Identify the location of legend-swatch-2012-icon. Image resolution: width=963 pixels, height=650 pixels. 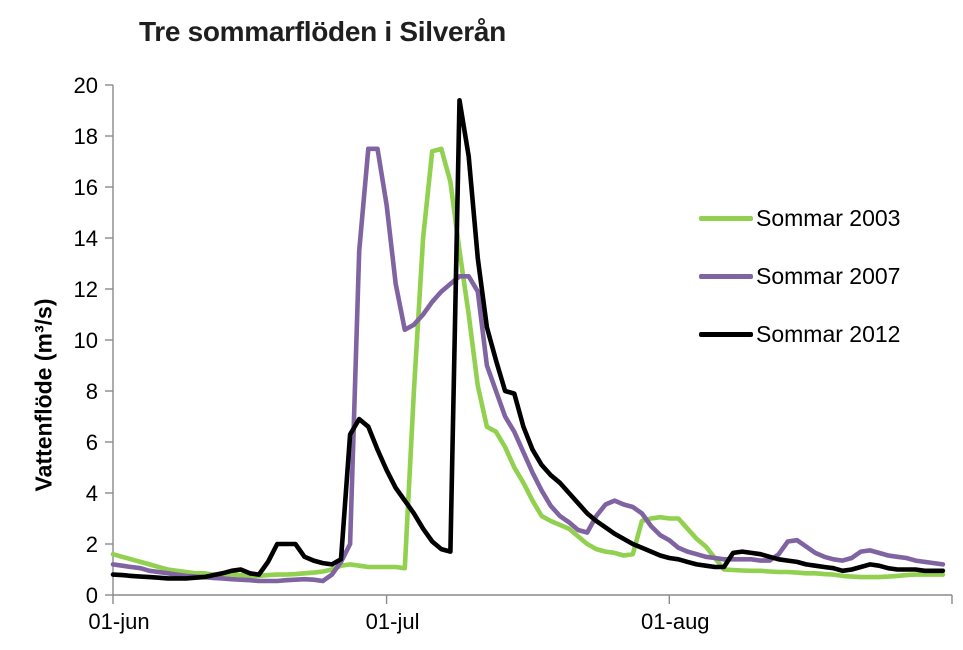
(726, 334).